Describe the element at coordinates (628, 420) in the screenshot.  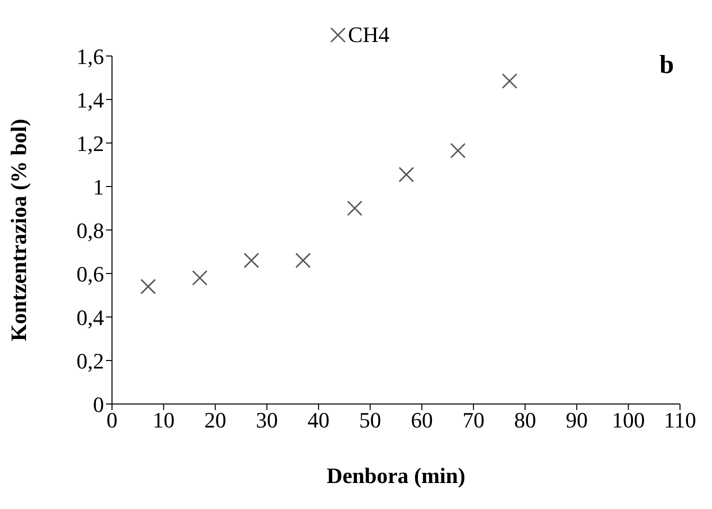
I see `x-tick-label: 100` at that location.